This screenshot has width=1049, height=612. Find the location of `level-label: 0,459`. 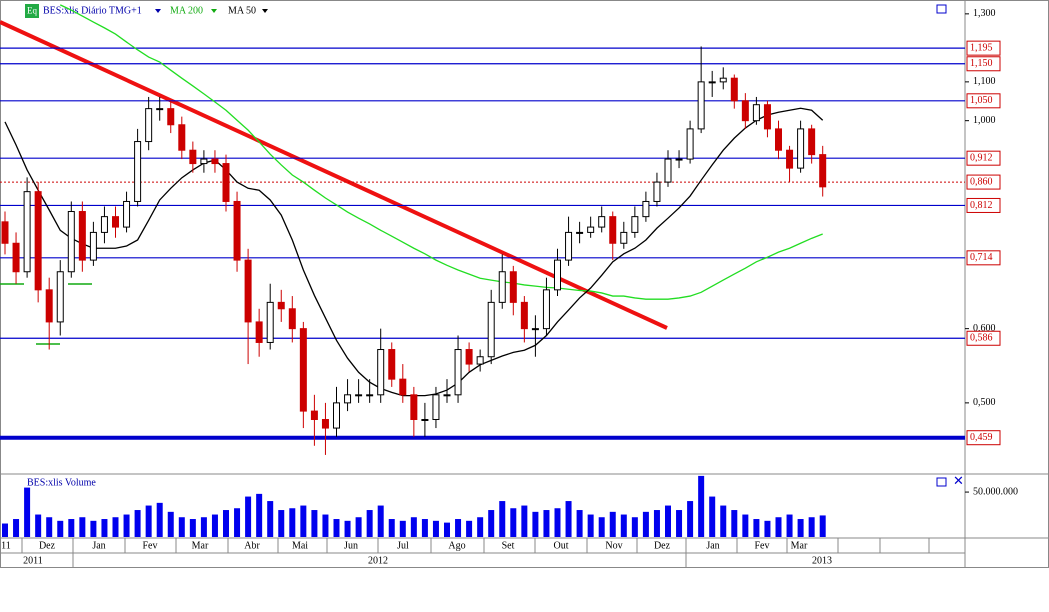

level-label: 0,459 is located at coordinates (981, 437).